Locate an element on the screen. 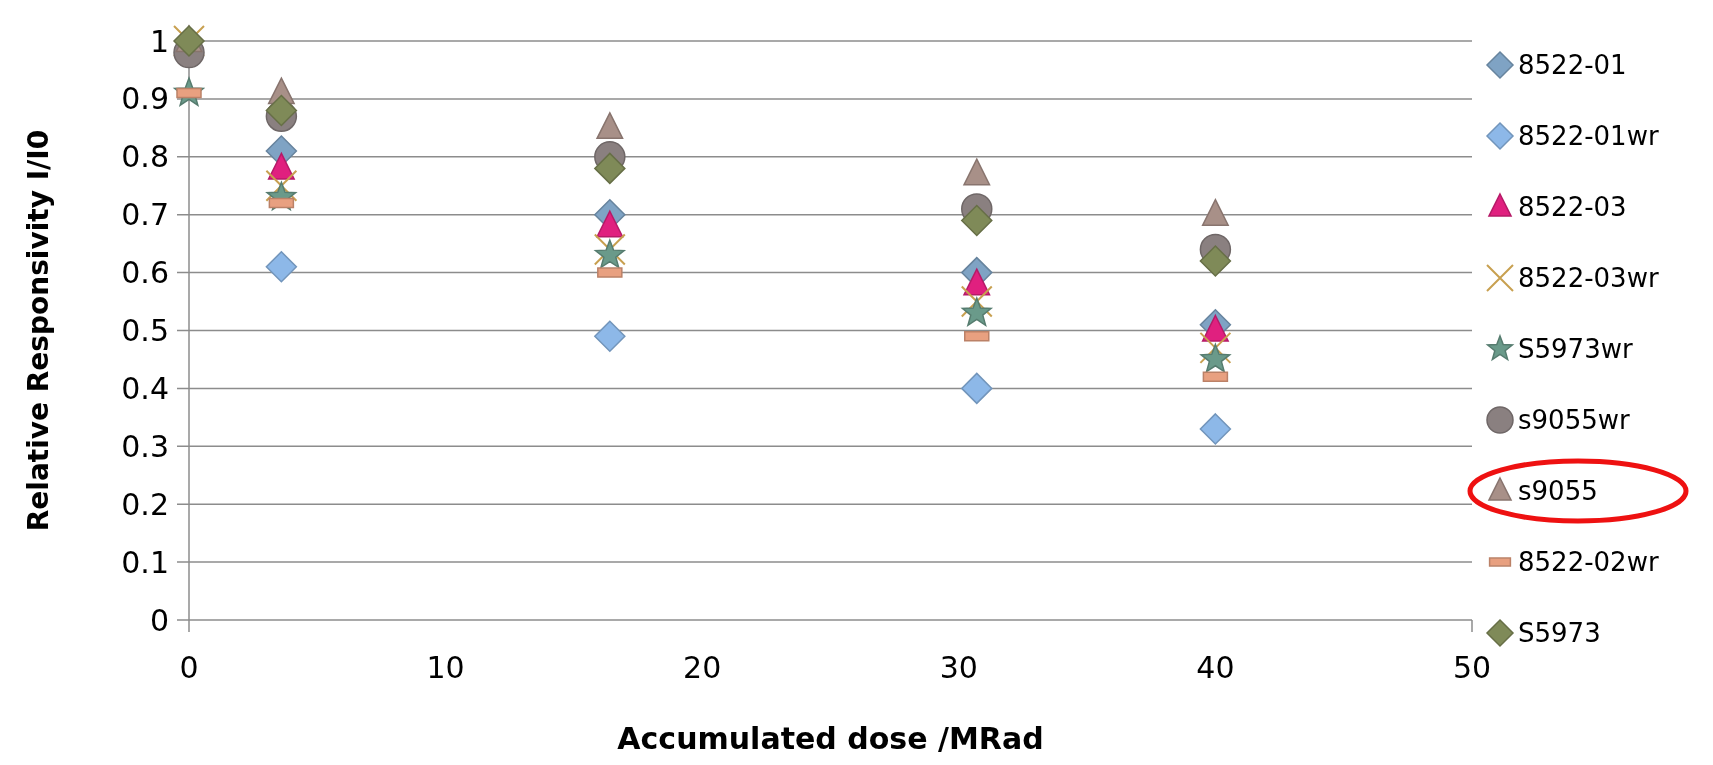  y-axis-title: Relative Responsivity I/I0 is located at coordinates (38, 330).